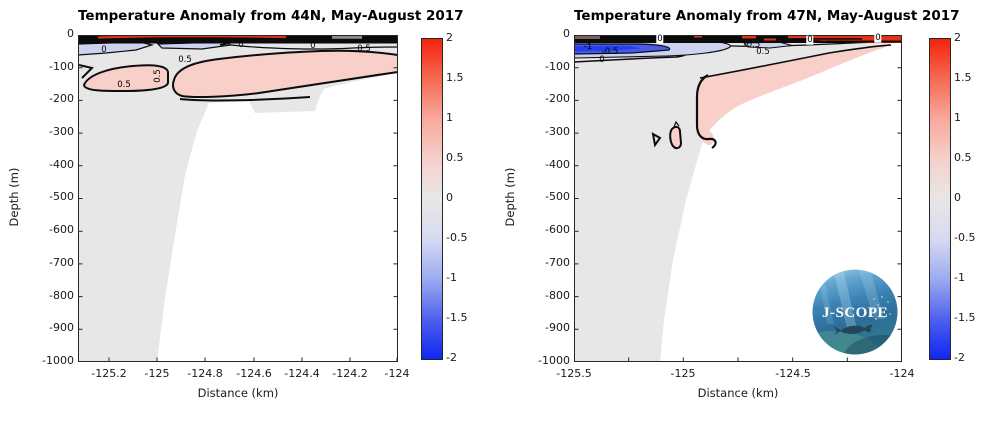  Describe the element at coordinates (706, 111) in the screenshot. I see `right-bold-half-contour` at that location.